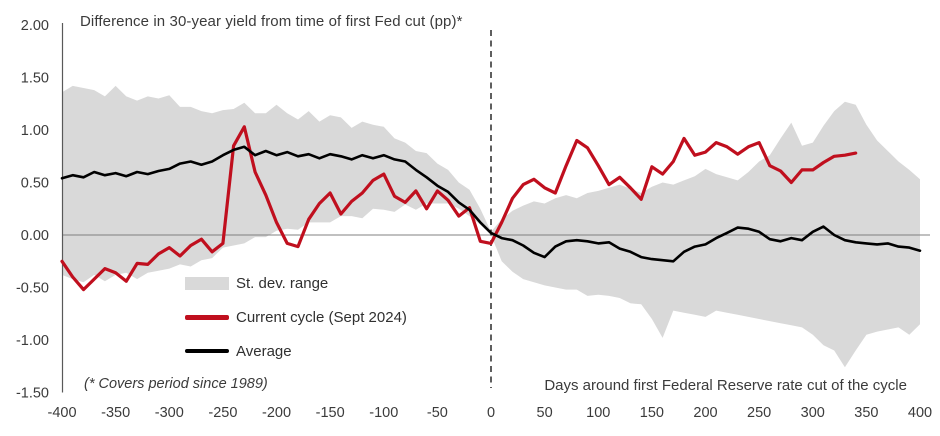 This screenshot has width=940, height=436. I want to click on y-tick-label: -1.50, so click(32, 394).